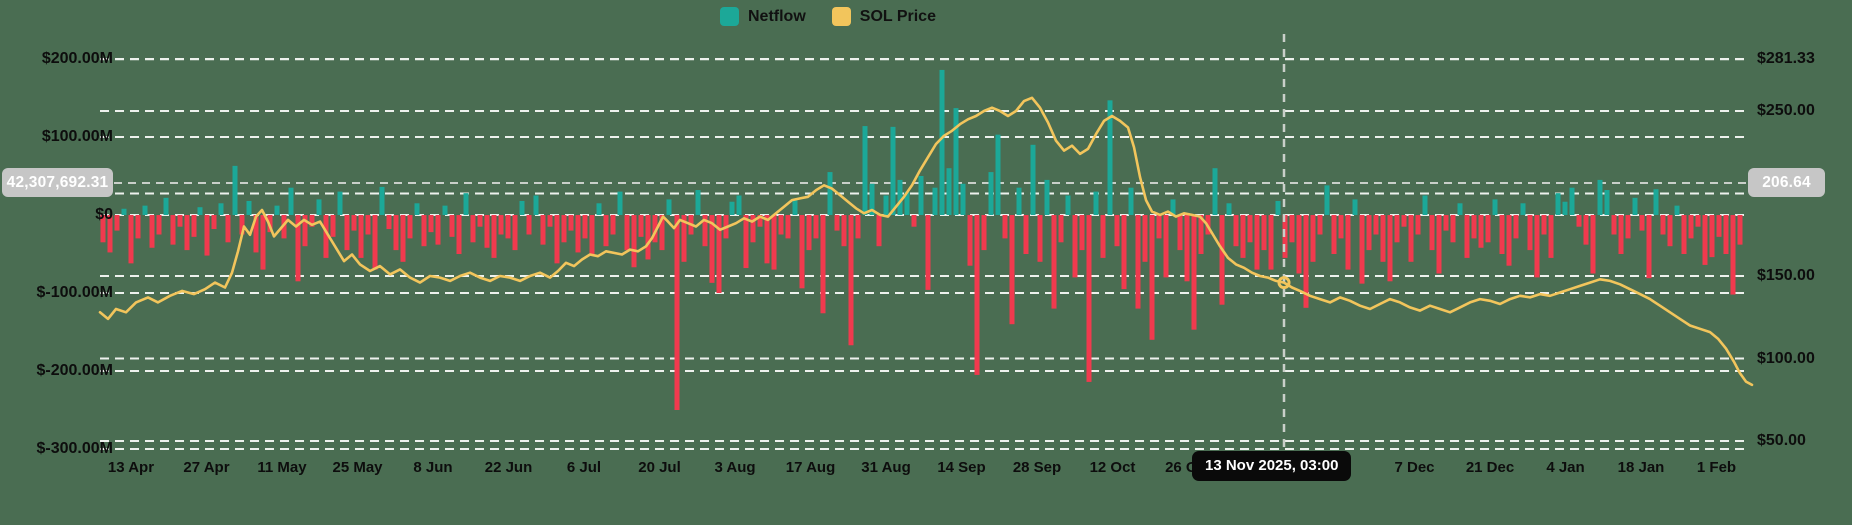 This screenshot has width=1852, height=525. What do you see at coordinates (763, 16) in the screenshot?
I see `legend-item-netflow: Netflow` at bounding box center [763, 16].